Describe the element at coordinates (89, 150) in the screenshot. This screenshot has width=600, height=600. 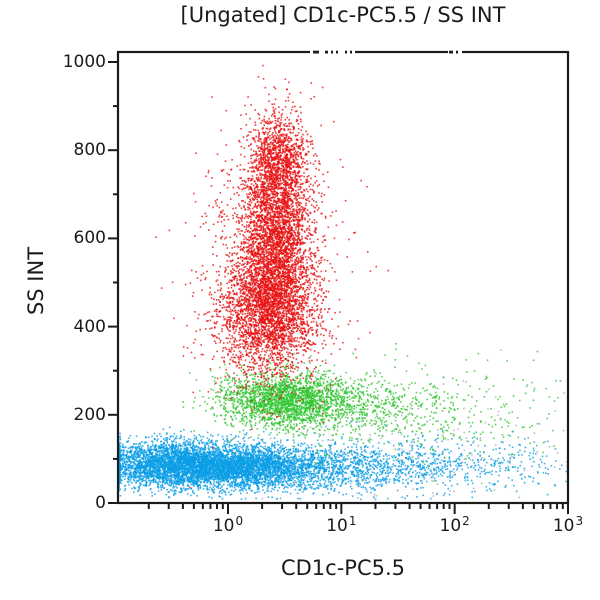
I see `y-tick-label: 800` at that location.